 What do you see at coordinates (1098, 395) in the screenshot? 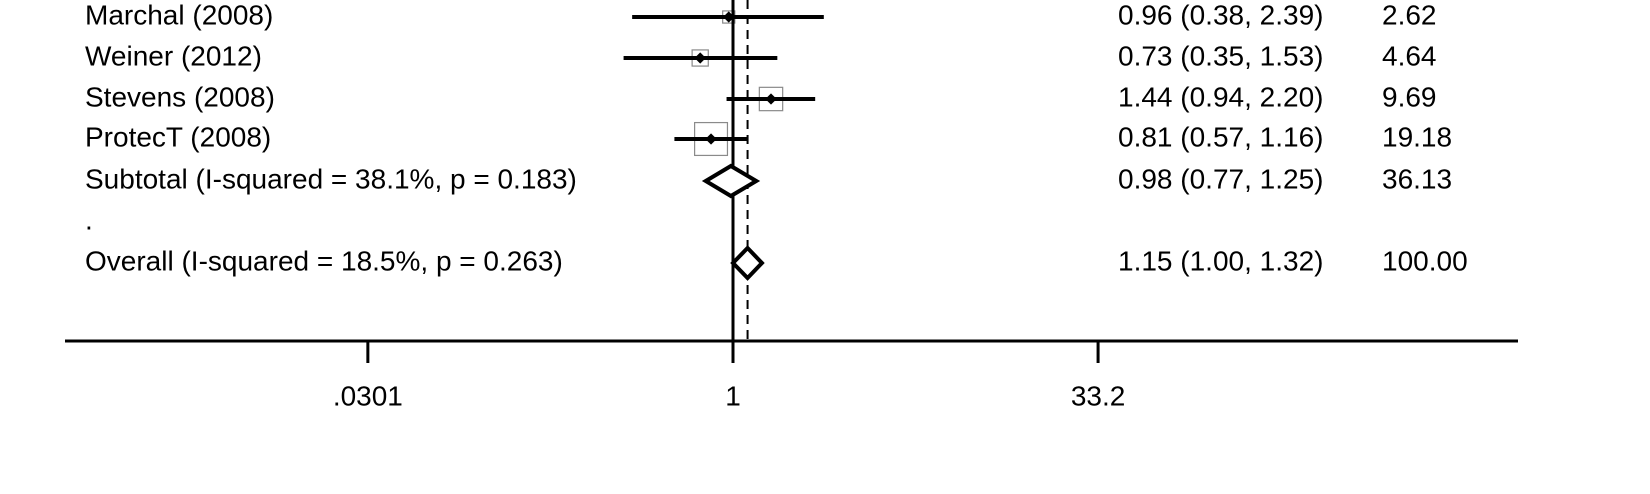
I see `x-tick-label: 33.2` at bounding box center [1098, 395].